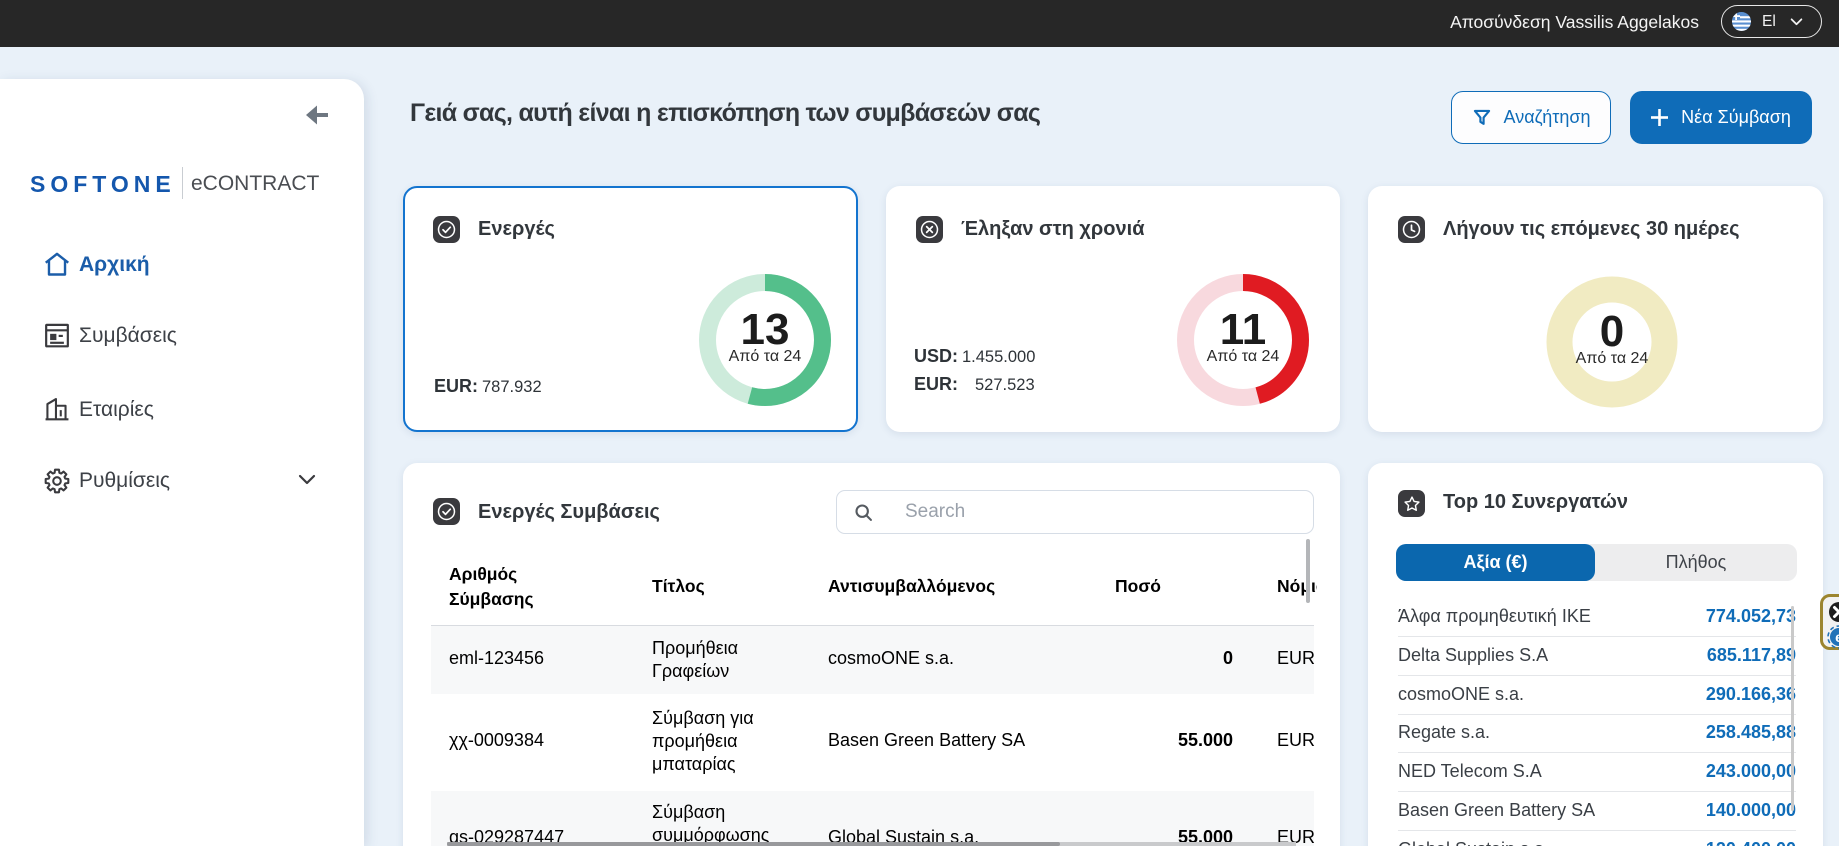 Image resolution: width=1839 pixels, height=846 pixels. Describe the element at coordinates (1837, 637) in the screenshot. I see `svg-text: e` at that location.